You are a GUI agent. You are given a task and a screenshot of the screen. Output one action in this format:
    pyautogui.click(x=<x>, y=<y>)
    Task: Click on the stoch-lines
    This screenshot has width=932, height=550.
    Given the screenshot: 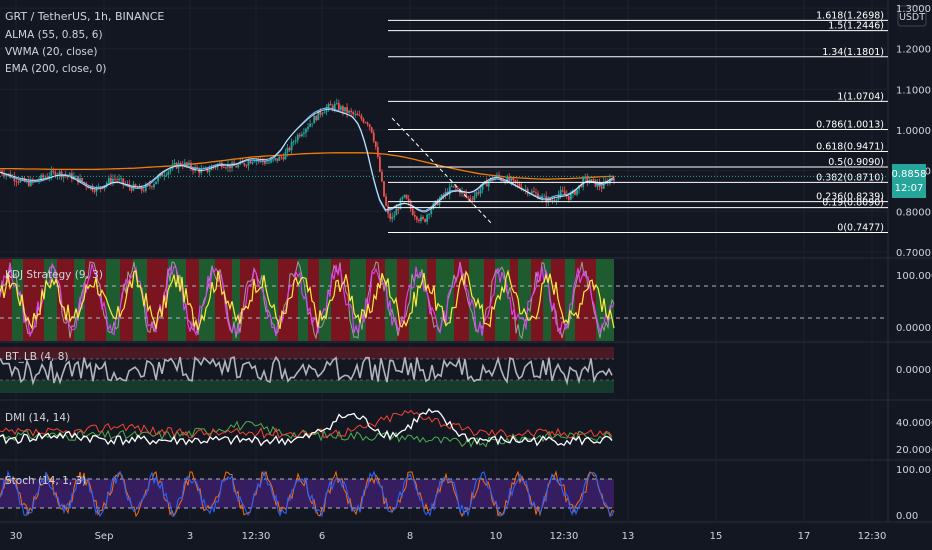 What is the action you would take?
    pyautogui.click(x=307, y=493)
    